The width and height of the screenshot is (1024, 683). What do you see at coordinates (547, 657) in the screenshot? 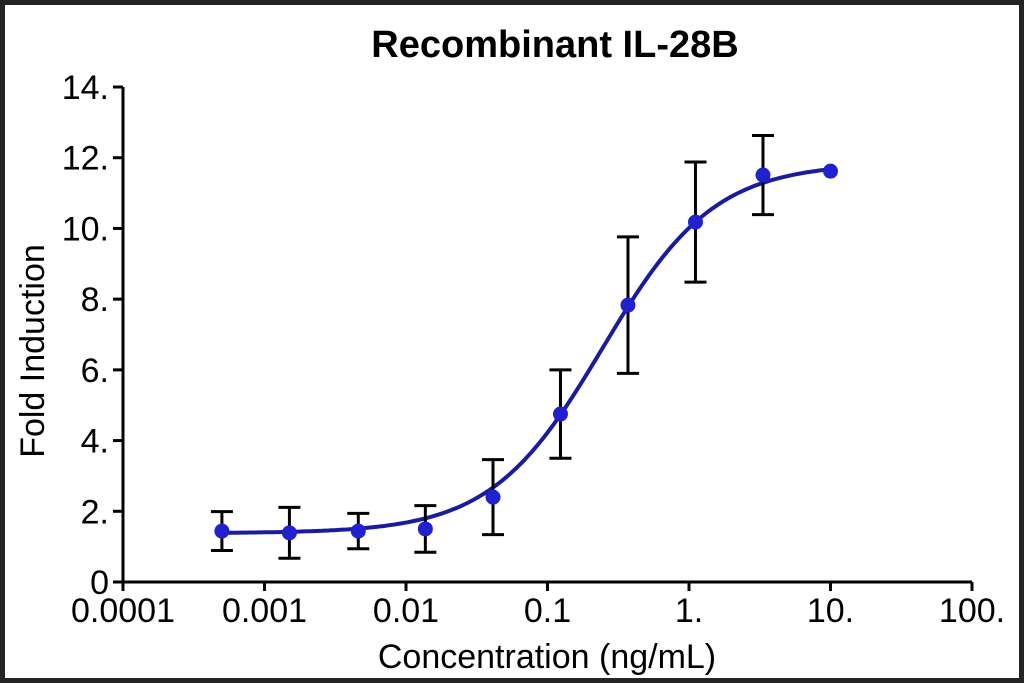
I see `x-axis-label: Concentration (ng/mL)` at bounding box center [547, 657].